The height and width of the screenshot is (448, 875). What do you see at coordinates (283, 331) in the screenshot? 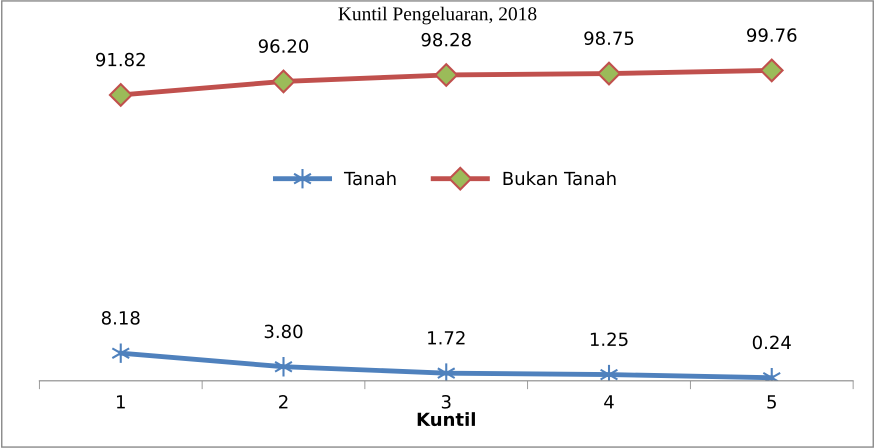
I see `data-label: 3.80` at bounding box center [283, 331].